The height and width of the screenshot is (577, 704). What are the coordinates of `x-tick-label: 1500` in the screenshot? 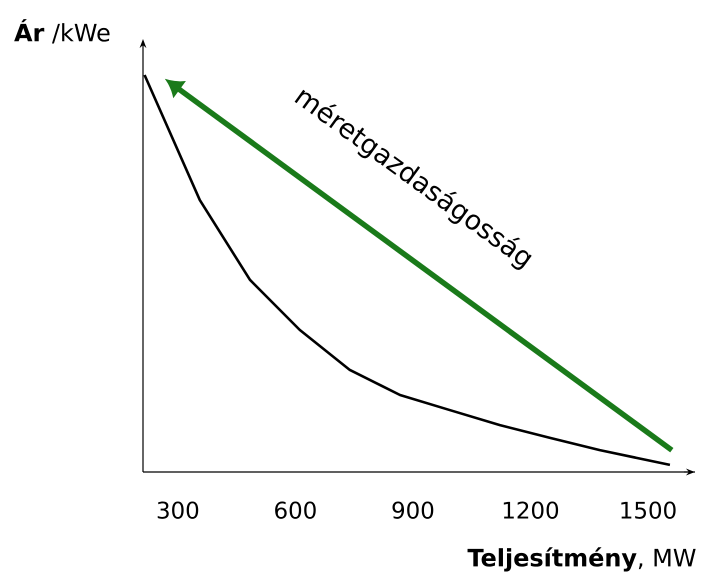 It's located at (648, 510).